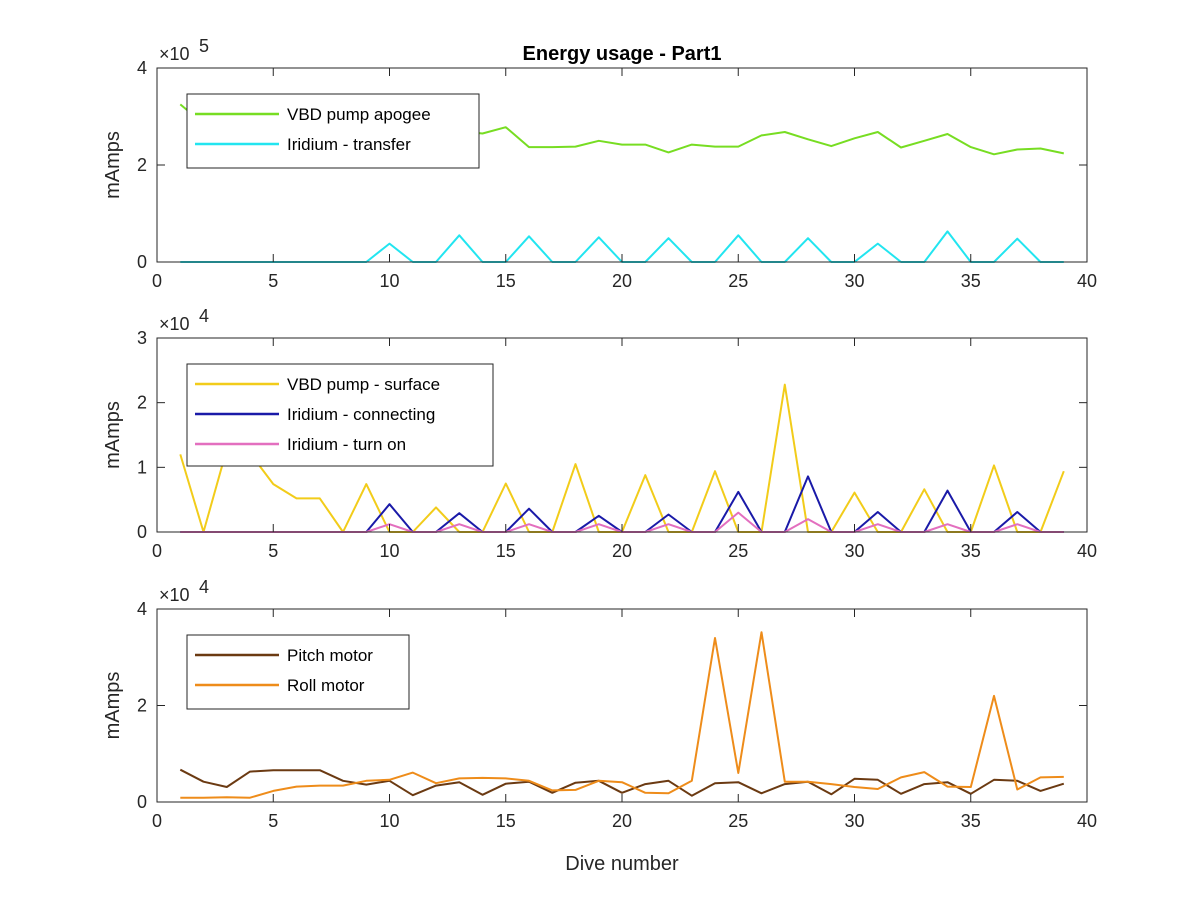 This screenshot has height=900, width=1200. I want to click on subplot-2-ylabel: mAmps, so click(113, 435).